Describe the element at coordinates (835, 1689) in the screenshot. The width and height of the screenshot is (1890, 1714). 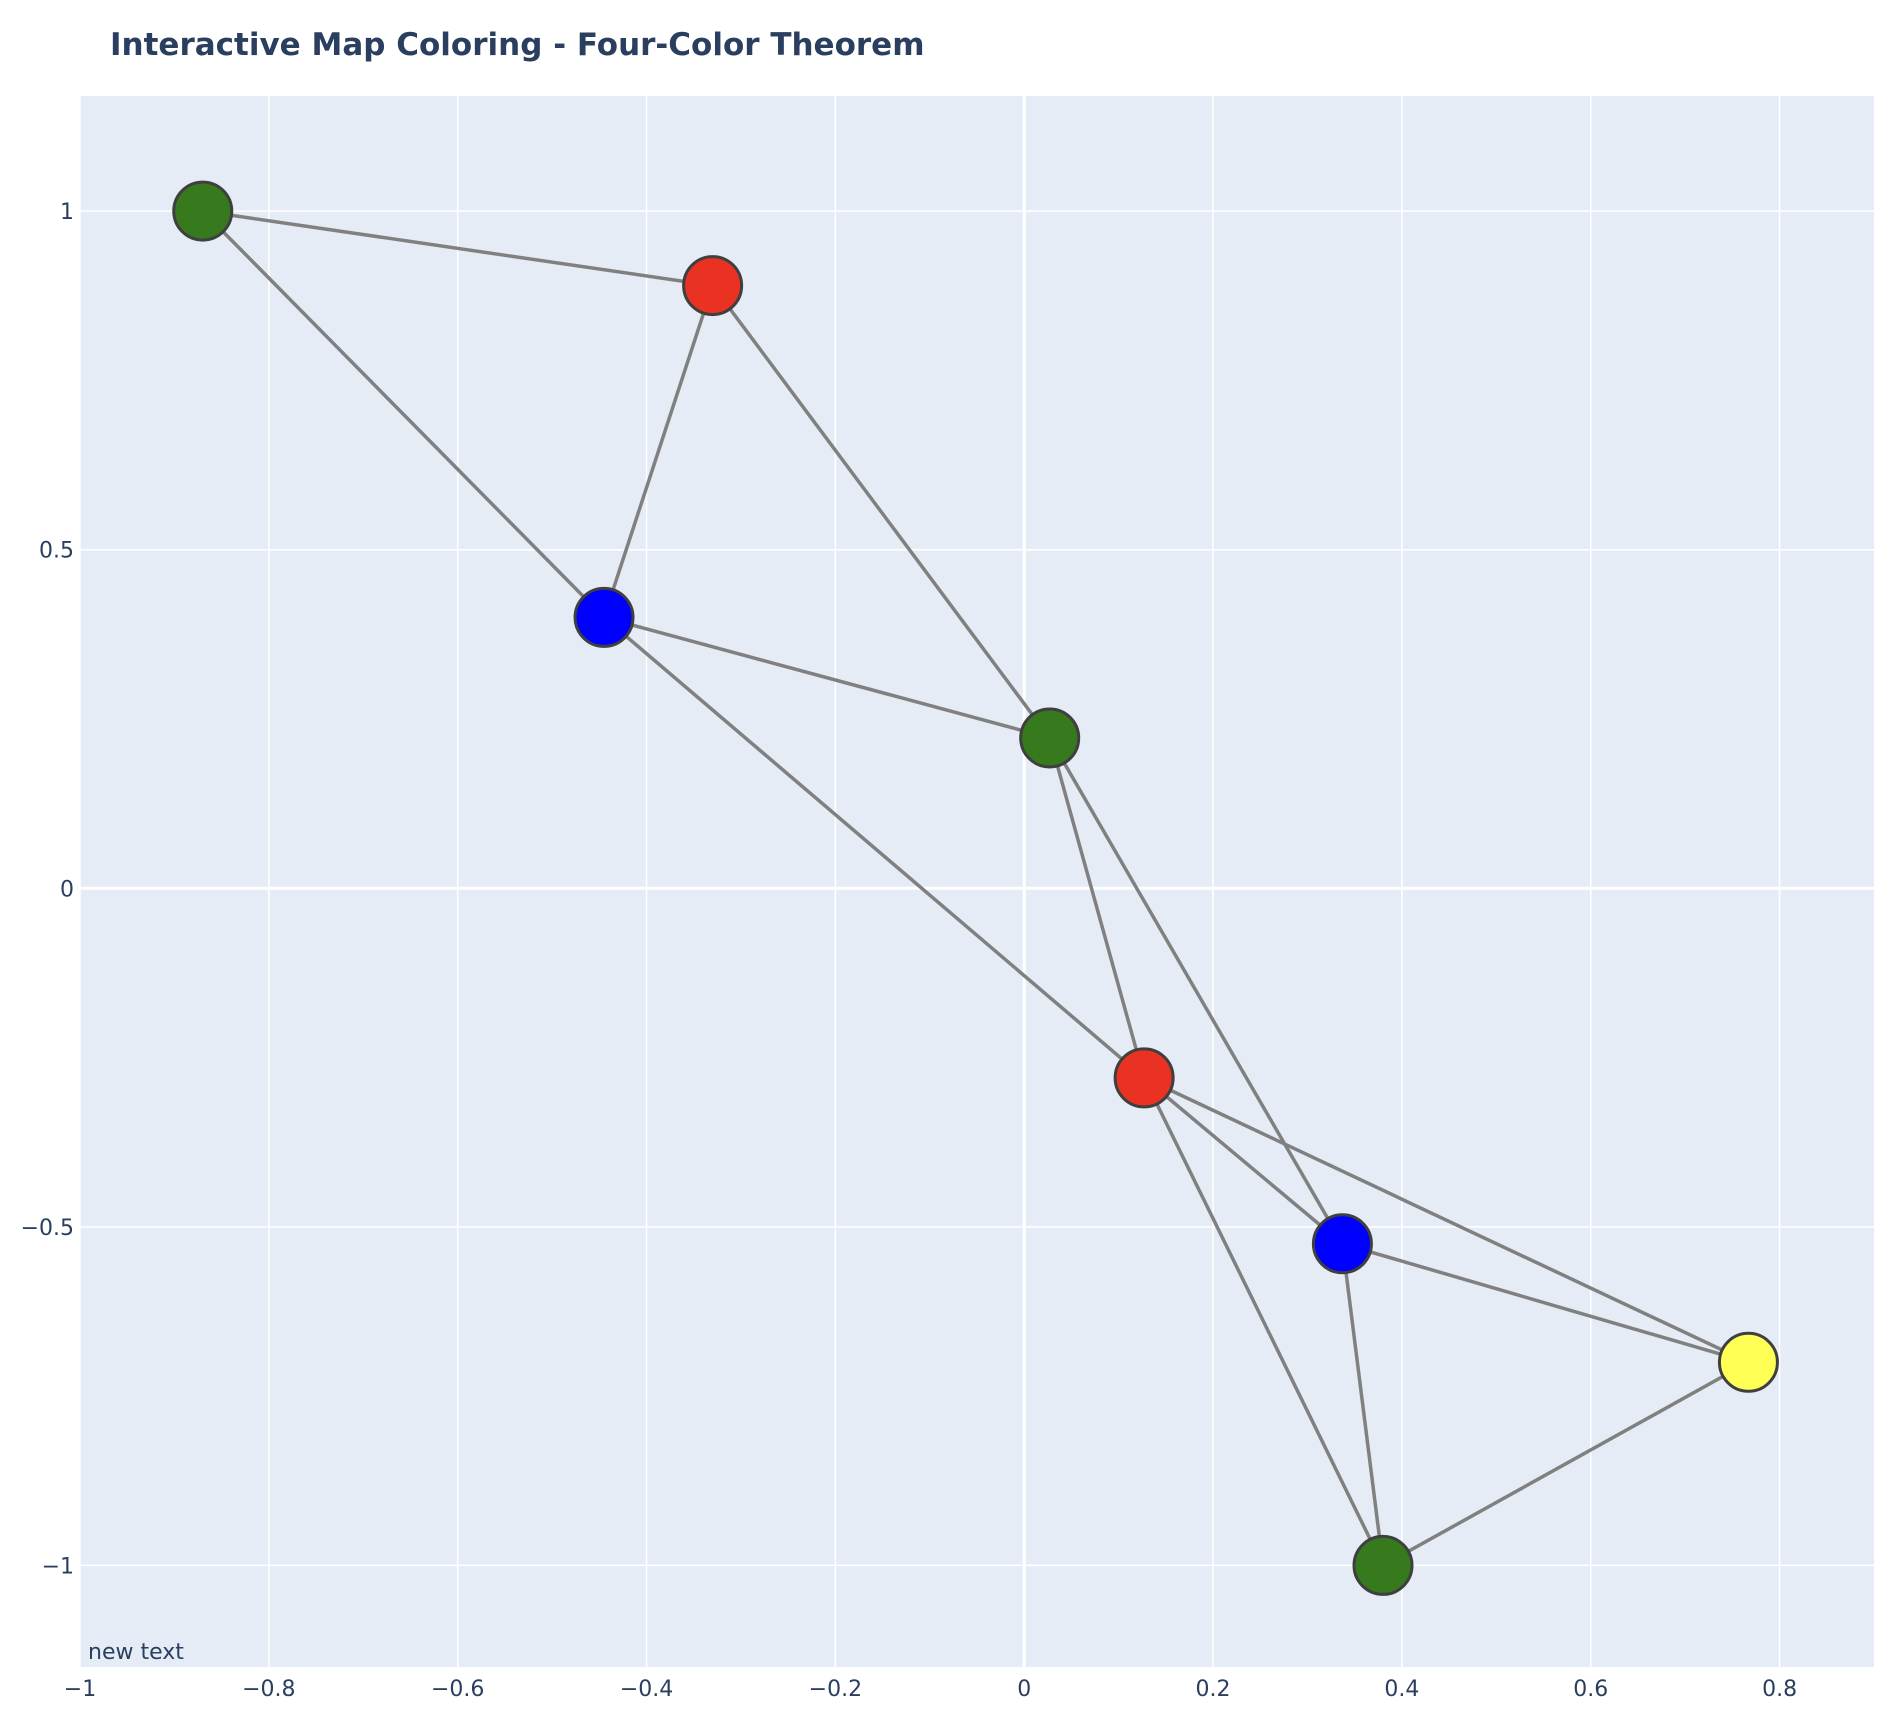
I see `x-tick-label: −0.2` at that location.